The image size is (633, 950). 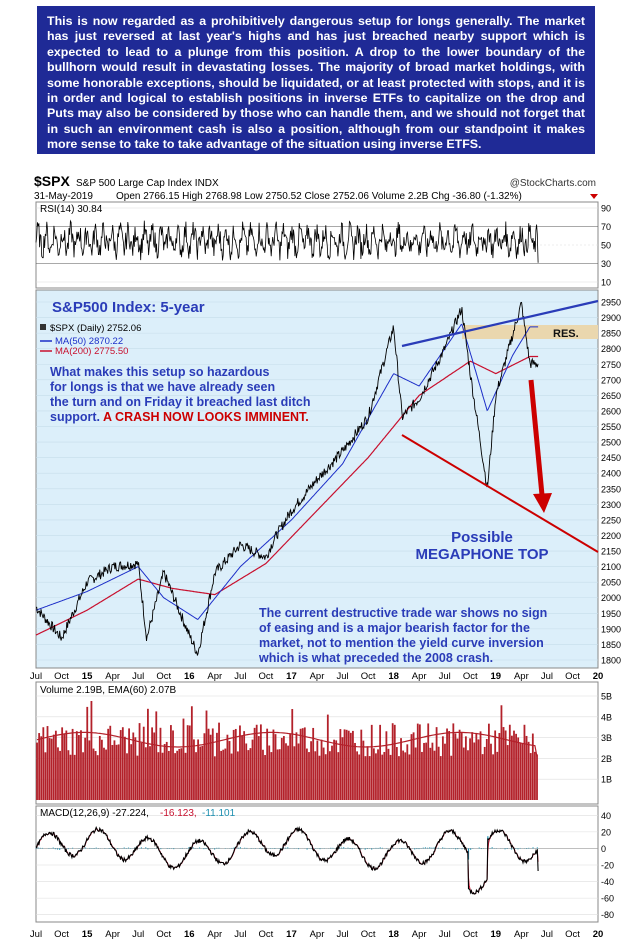 What do you see at coordinates (606, 832) in the screenshot?
I see `macd-tick-label: 20` at bounding box center [606, 832].